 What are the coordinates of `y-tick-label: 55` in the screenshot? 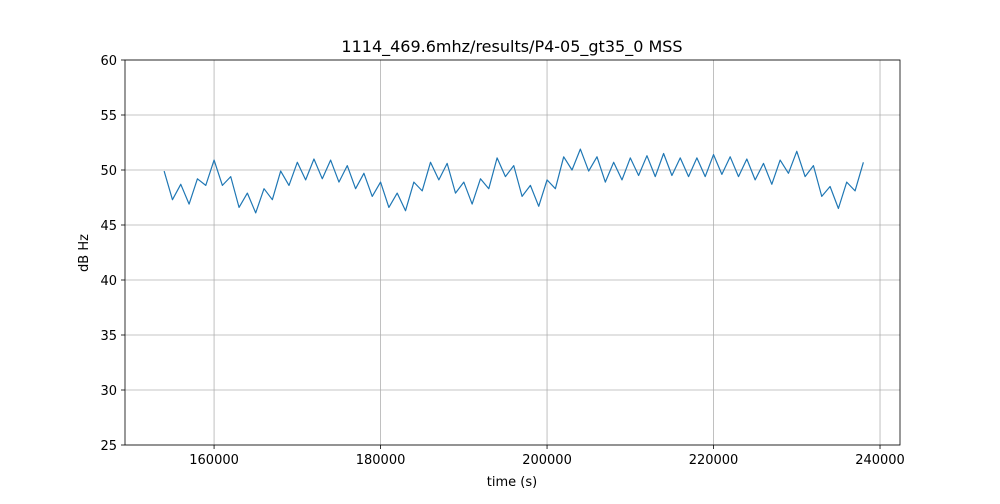 It's located at (108, 116).